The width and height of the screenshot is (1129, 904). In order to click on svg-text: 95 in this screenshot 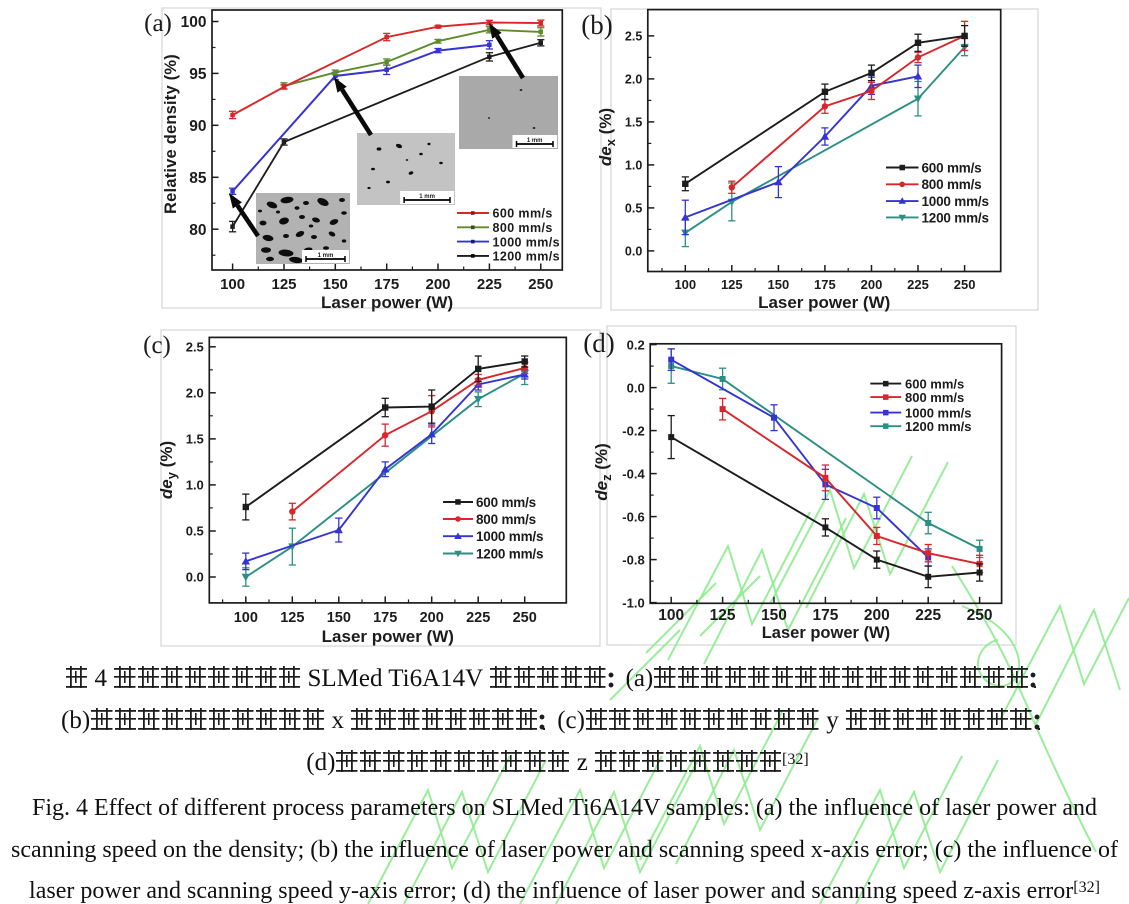, I will do `click(198, 74)`.